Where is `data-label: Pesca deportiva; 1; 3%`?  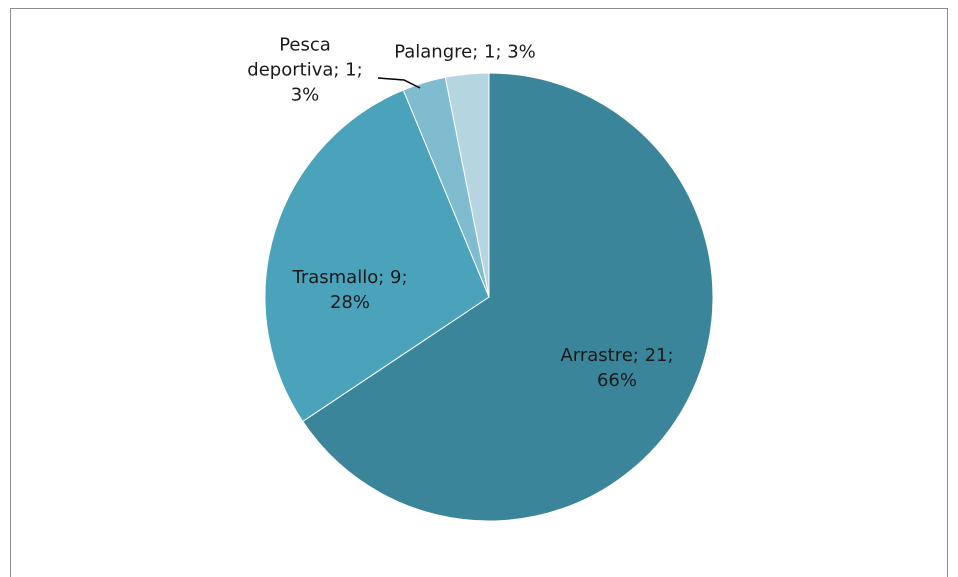 data-label: Pesca deportiva; 1; 3% is located at coordinates (305, 70).